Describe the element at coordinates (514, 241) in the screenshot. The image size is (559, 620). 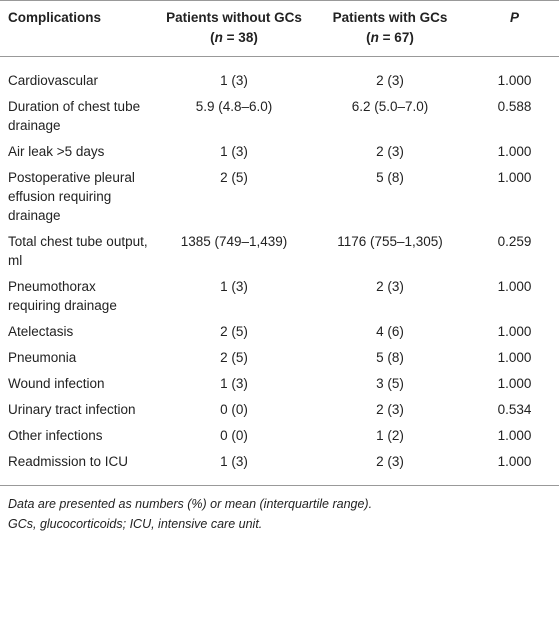
I see `table-cell: 0.259` at that location.